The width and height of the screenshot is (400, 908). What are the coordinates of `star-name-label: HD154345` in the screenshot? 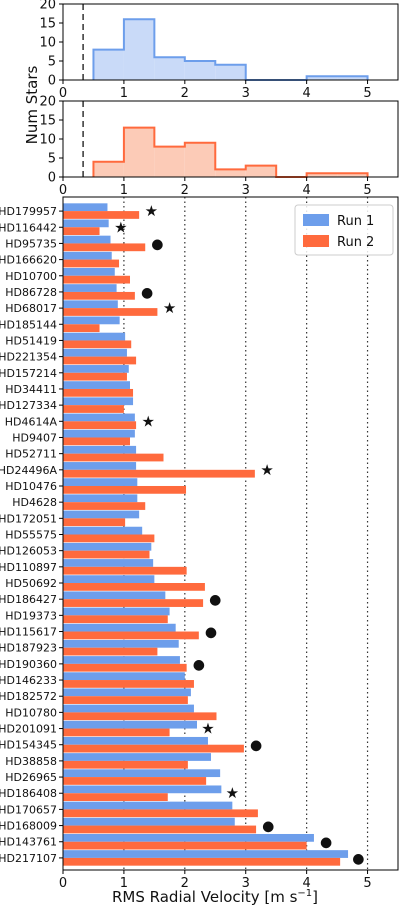 It's located at (28, 745).